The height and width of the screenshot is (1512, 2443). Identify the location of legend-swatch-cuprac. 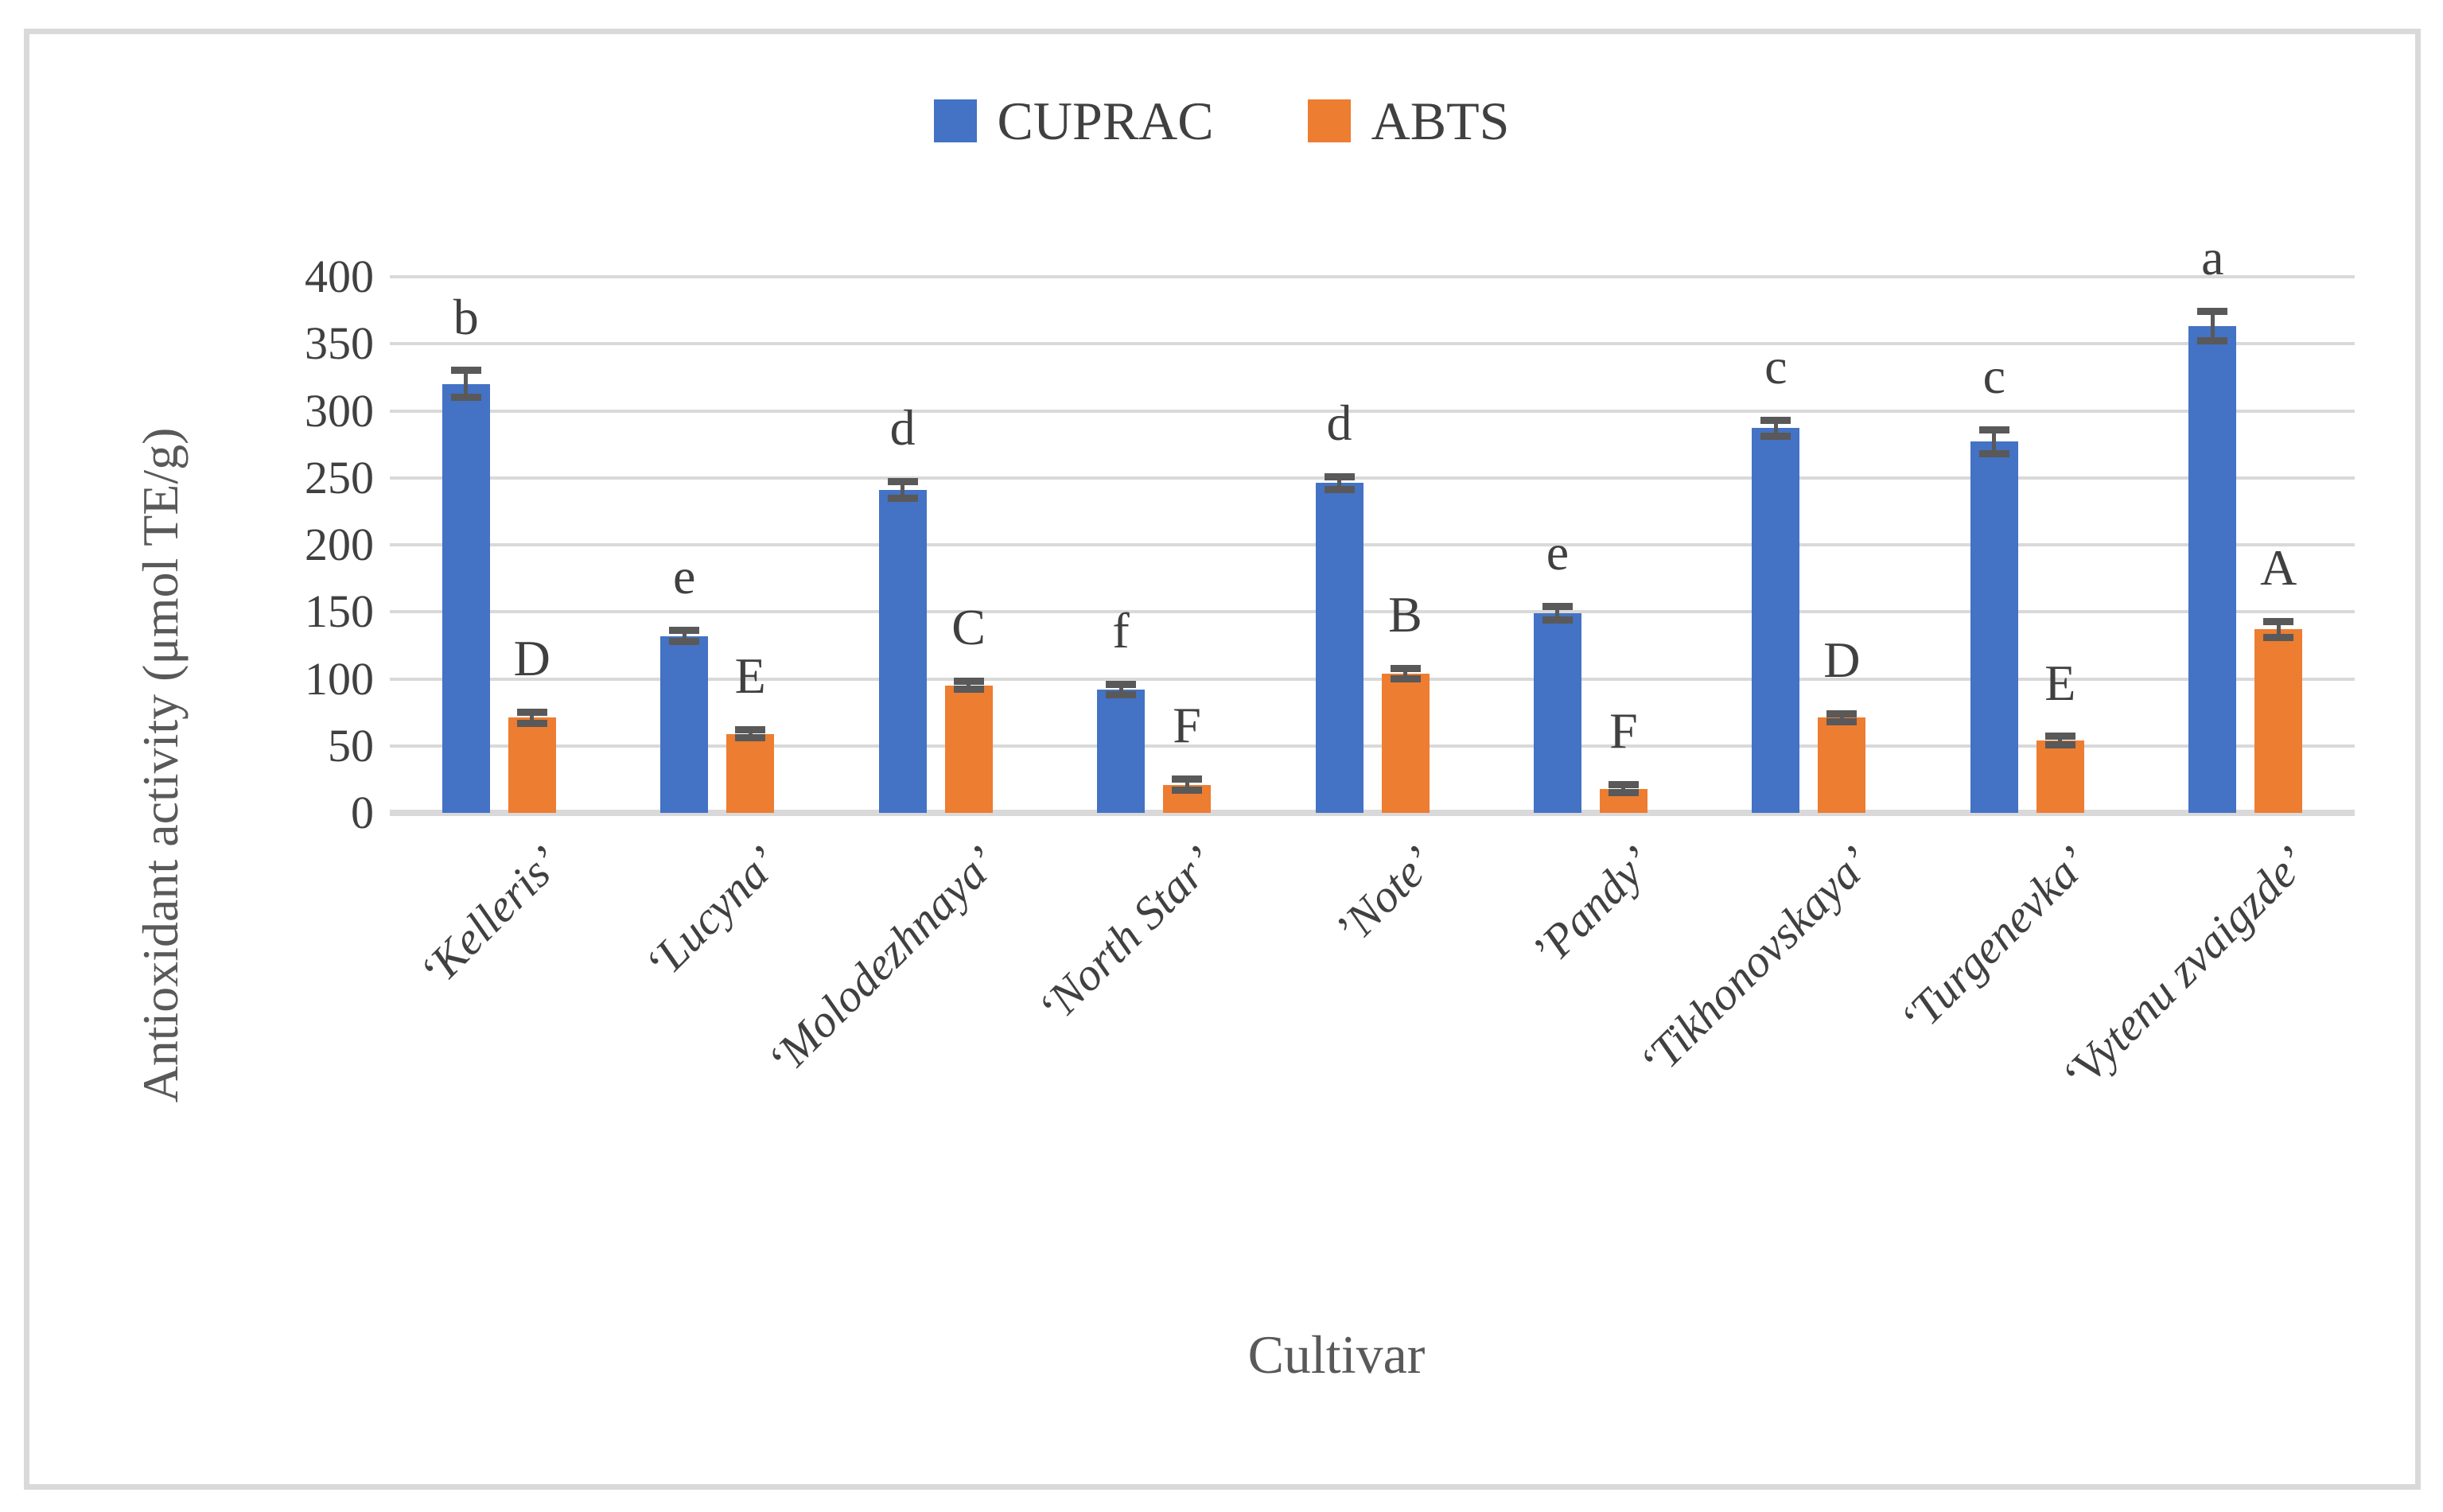
(955, 120).